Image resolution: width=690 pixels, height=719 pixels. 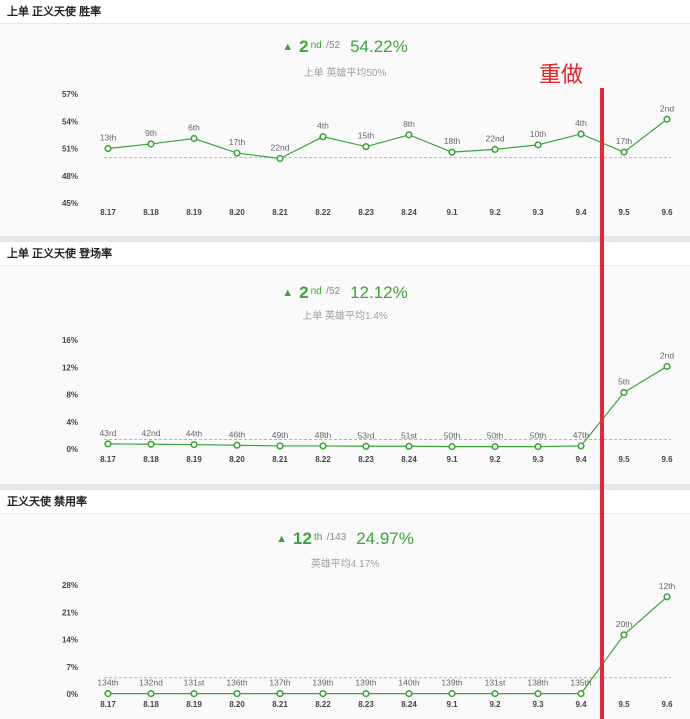 What do you see at coordinates (624, 624) in the screenshot?
I see `point-rank-label: 20th` at bounding box center [624, 624].